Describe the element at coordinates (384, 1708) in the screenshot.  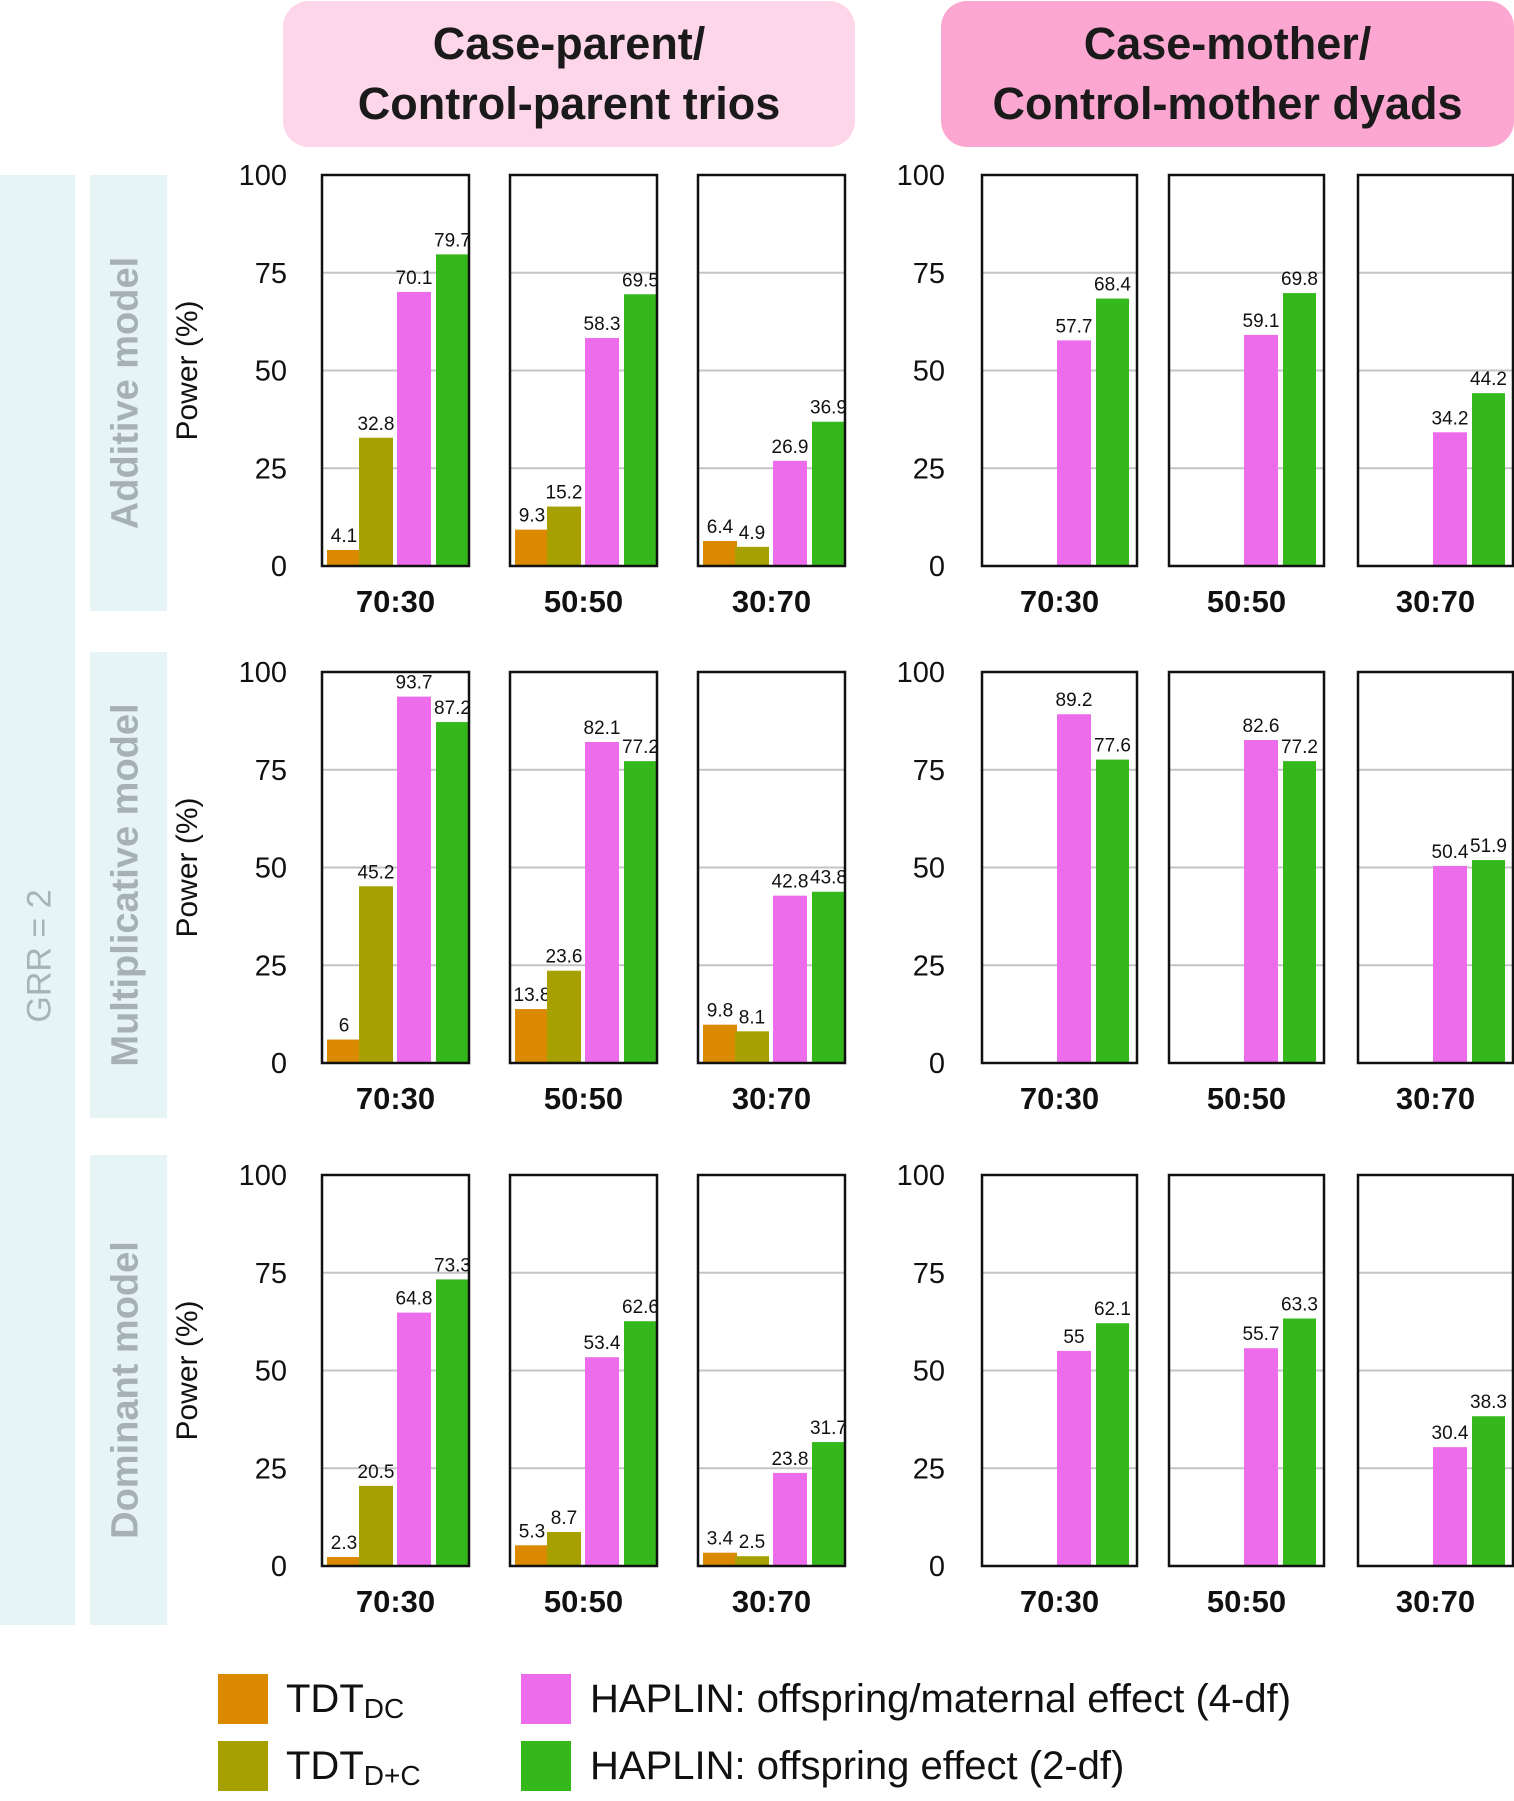
I see `legend-tdt-dc-sub: DC` at that location.